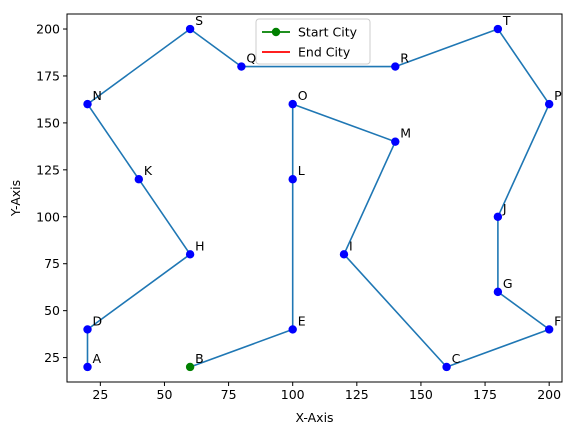 Image resolution: width=575 pixels, height=436 pixels. I want to click on x-tick-label: 200, so click(549, 394).